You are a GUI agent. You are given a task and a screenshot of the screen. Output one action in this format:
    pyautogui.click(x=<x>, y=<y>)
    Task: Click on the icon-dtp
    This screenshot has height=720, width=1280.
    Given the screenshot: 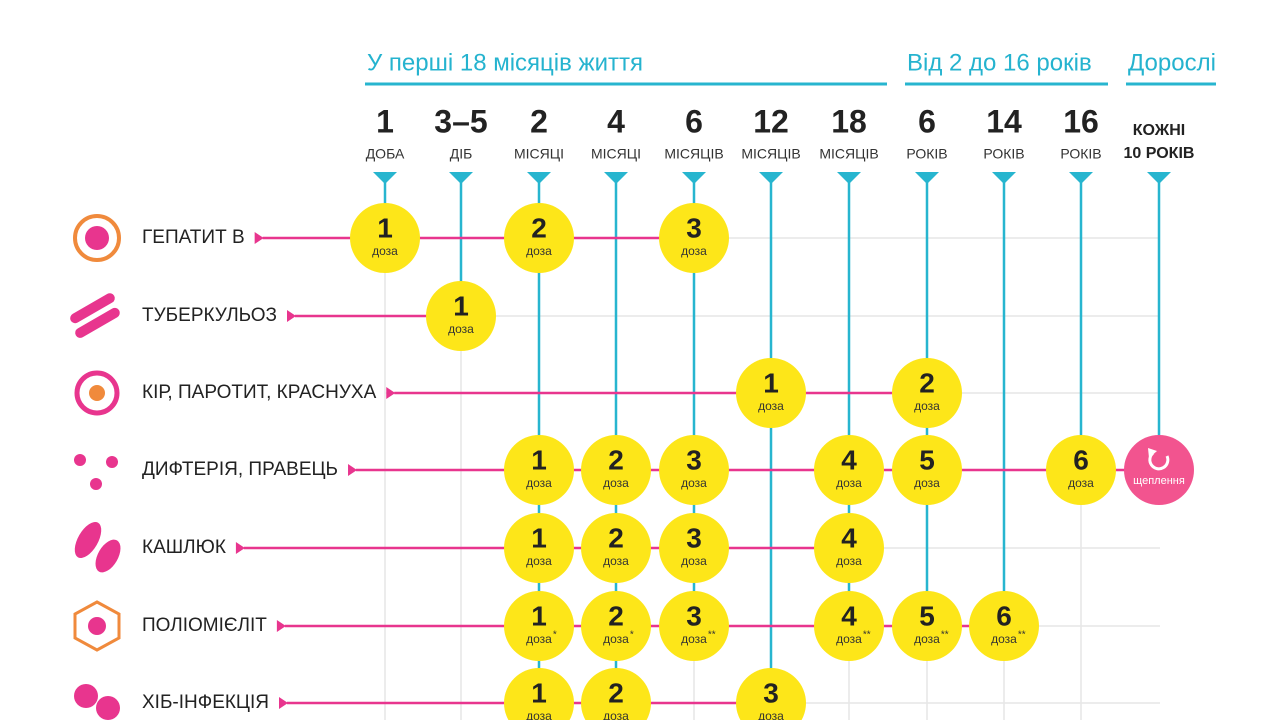 What is the action you would take?
    pyautogui.click(x=80, y=460)
    